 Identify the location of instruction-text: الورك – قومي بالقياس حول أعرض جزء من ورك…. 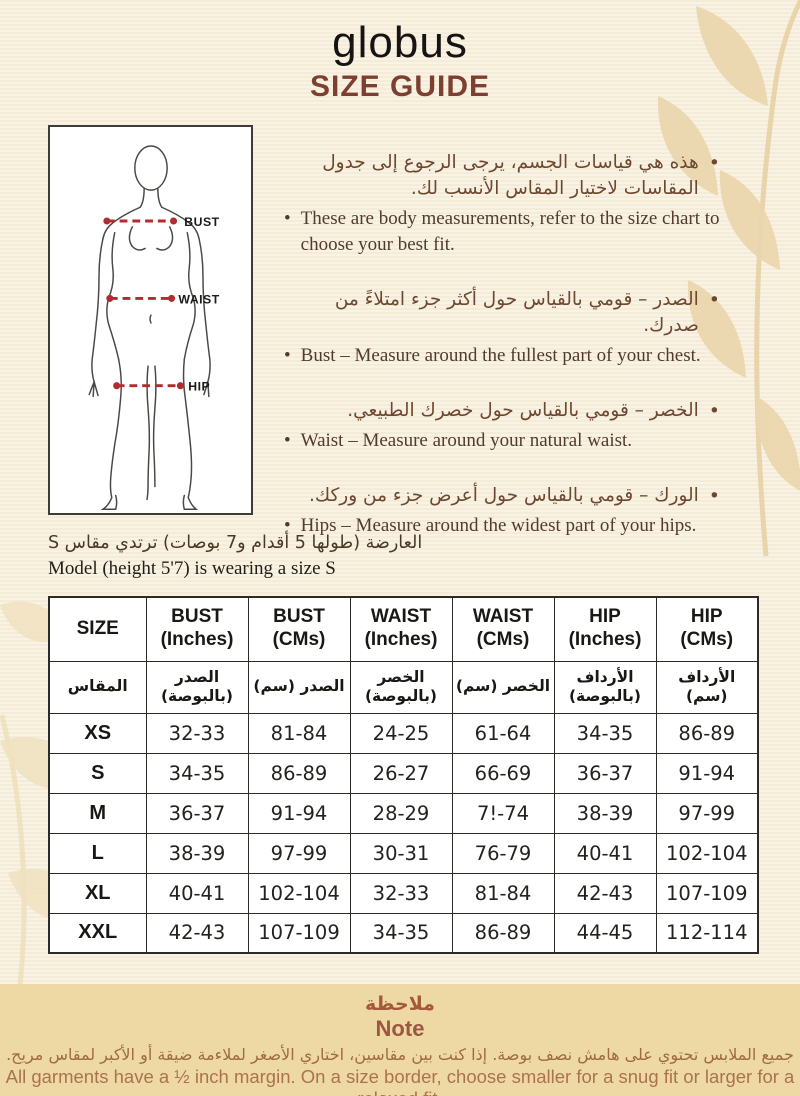
(503, 495).